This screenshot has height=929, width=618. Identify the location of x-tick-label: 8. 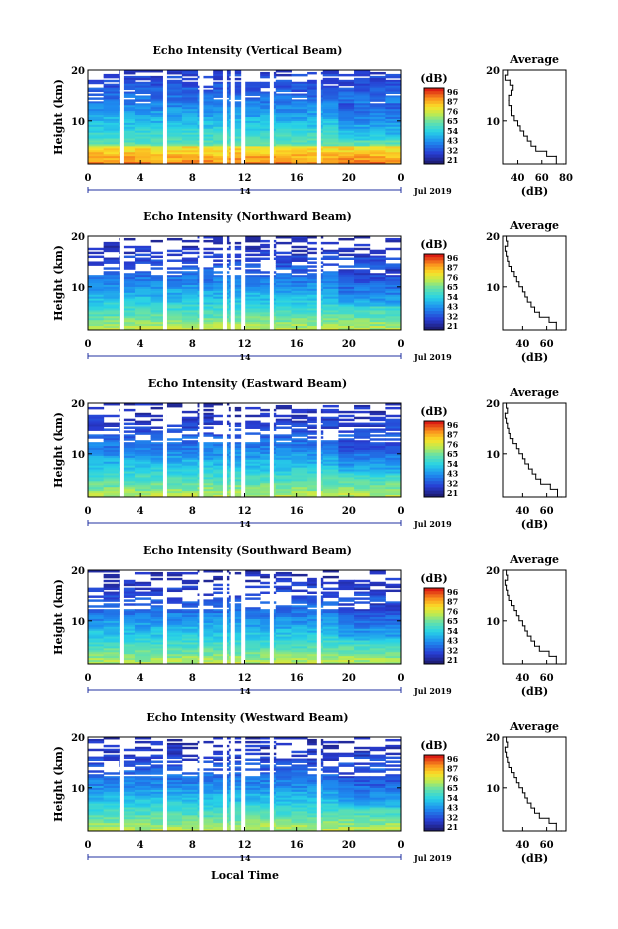
(192, 845).